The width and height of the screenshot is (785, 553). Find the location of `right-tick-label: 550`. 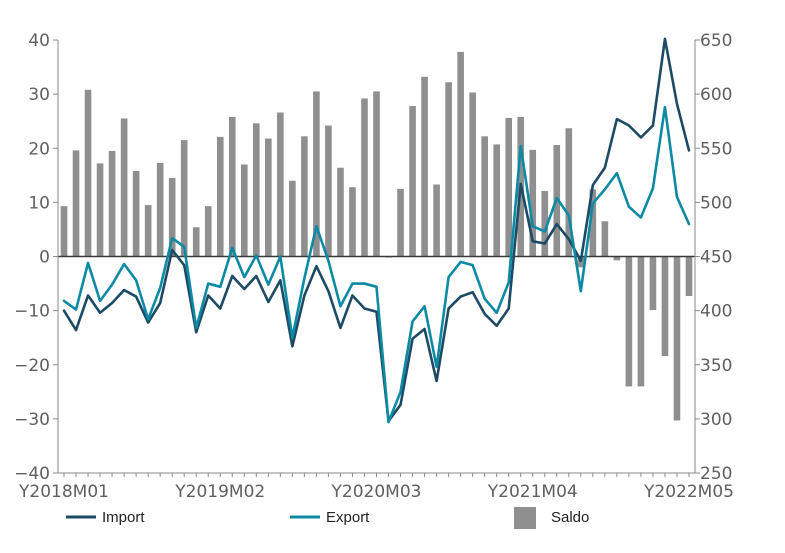

right-tick-label: 550 is located at coordinates (716, 149).